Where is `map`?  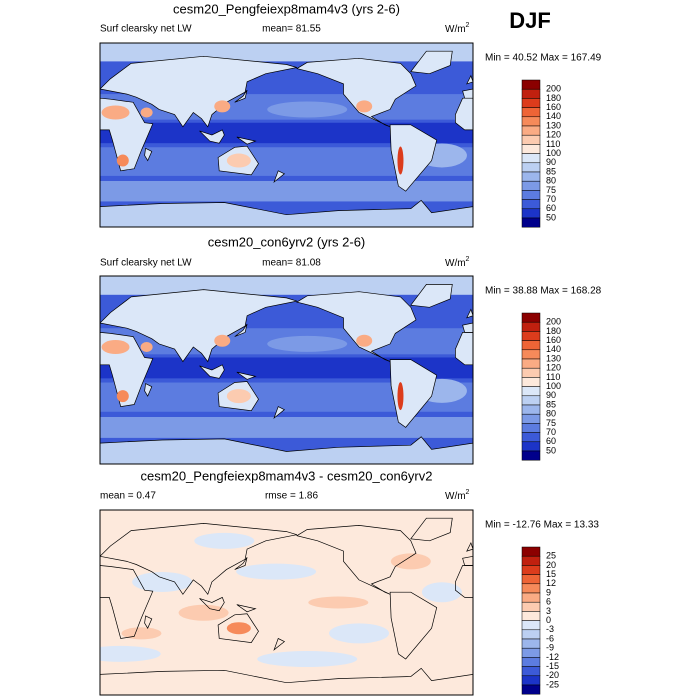
map is located at coordinates (286, 602).